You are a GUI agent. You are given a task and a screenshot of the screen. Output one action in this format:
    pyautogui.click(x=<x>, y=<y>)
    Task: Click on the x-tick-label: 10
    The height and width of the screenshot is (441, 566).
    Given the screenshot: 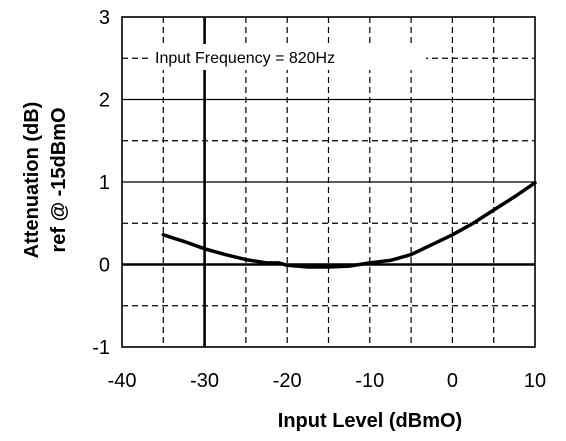 What is the action you would take?
    pyautogui.click(x=535, y=381)
    